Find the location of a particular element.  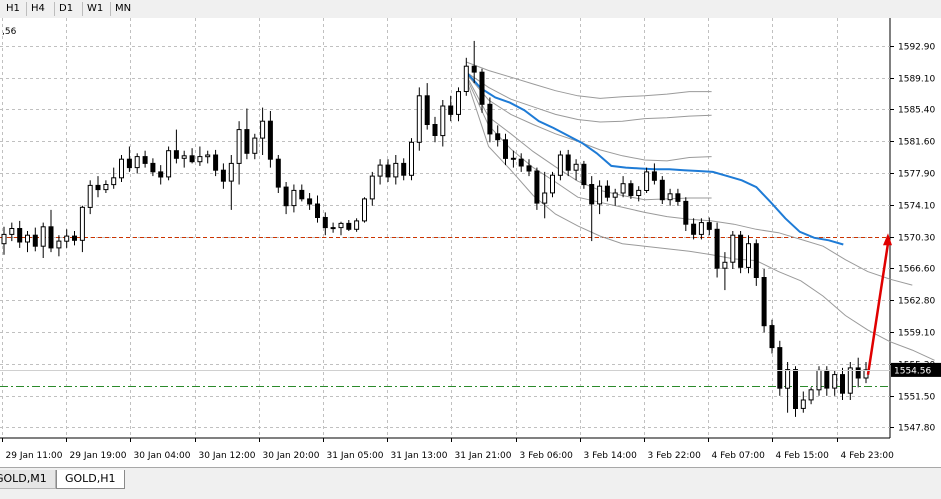

x-tick-label: 31 Jan 13:00 is located at coordinates (419, 456).